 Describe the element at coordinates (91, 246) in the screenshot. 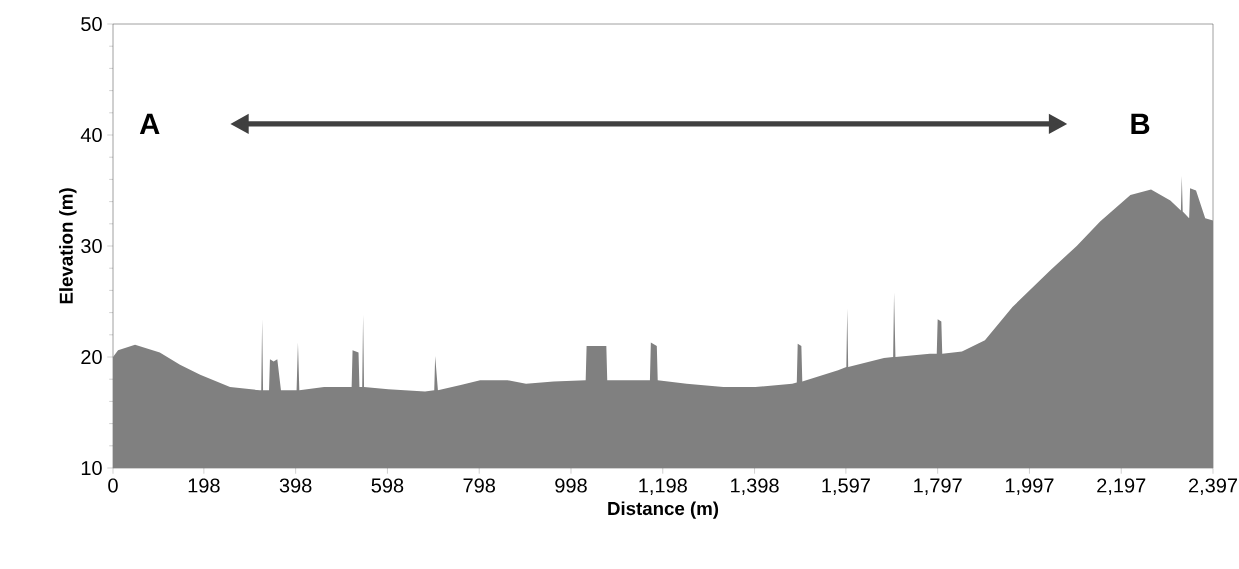

I see `y-tick-label: 30` at that location.